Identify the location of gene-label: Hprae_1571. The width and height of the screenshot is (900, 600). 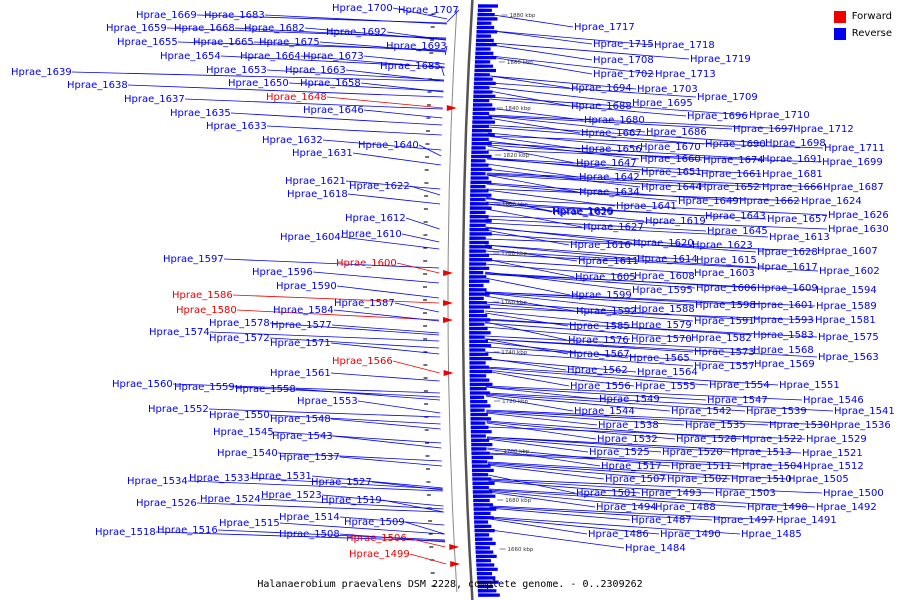
(300, 343).